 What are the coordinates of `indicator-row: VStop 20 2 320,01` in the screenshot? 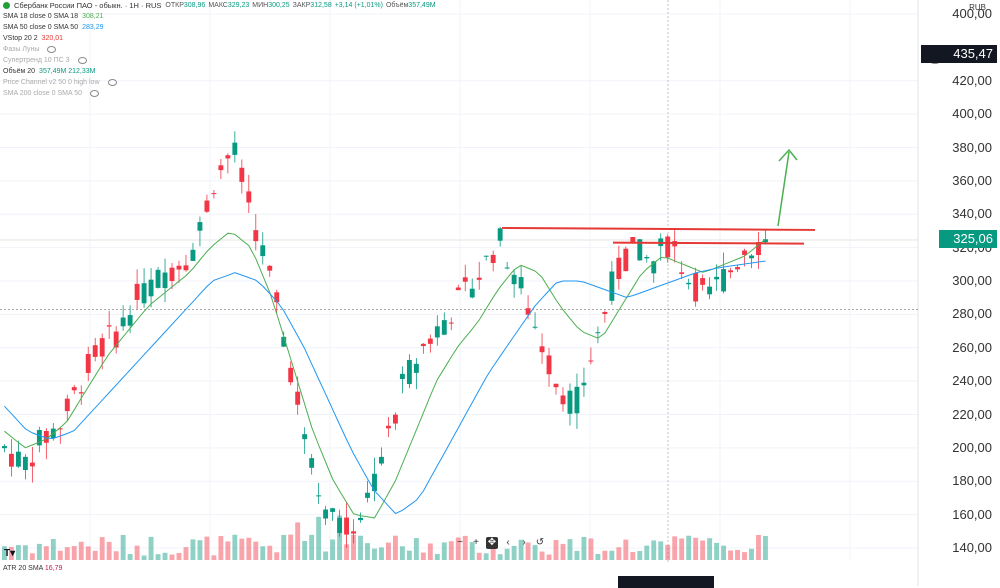 It's located at (219, 38).